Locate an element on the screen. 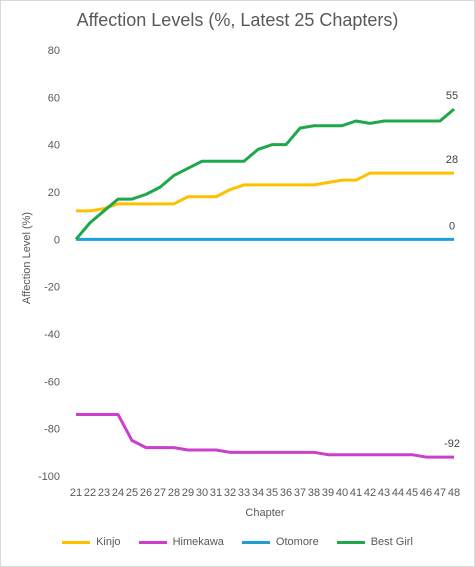  data-label-kinjo: 28 is located at coordinates (452, 160).